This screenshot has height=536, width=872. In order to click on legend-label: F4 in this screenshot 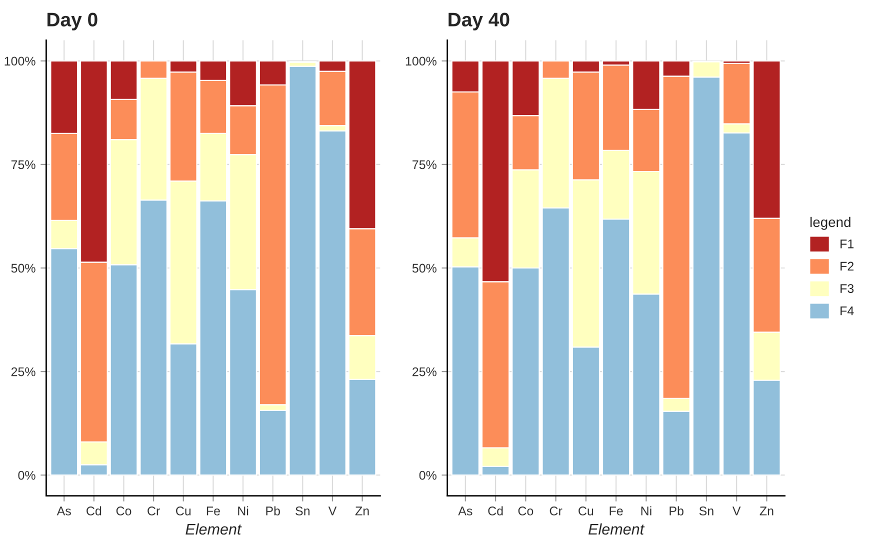, I will do `click(847, 311)`.